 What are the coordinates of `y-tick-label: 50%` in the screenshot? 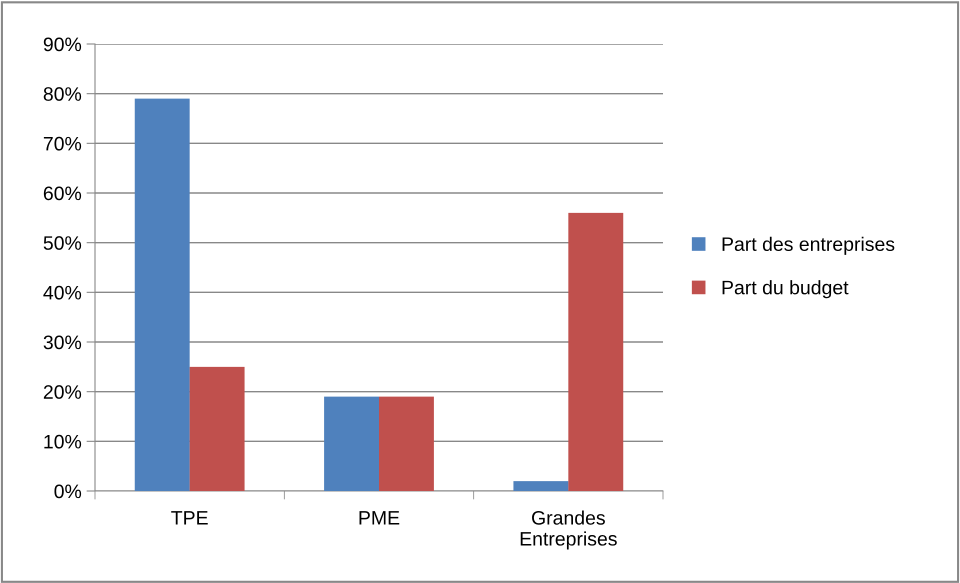 It's located at (63, 243).